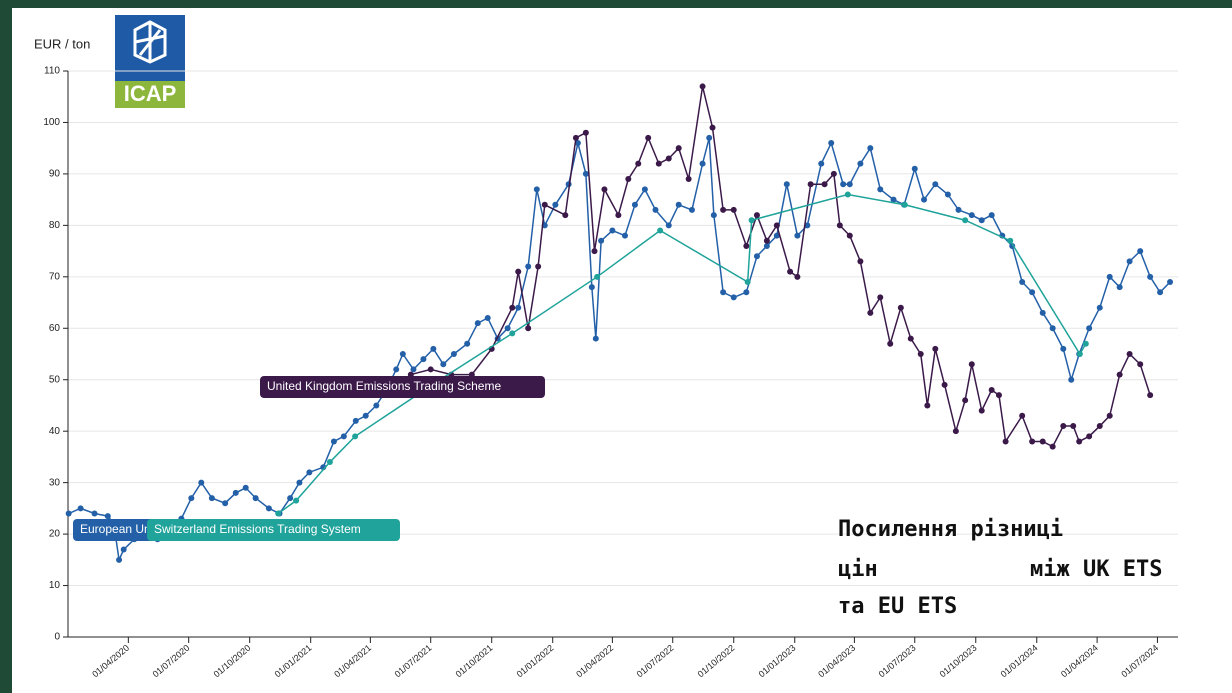  What do you see at coordinates (150, 61) in the screenshot?
I see `logo: ICAP` at bounding box center [150, 61].